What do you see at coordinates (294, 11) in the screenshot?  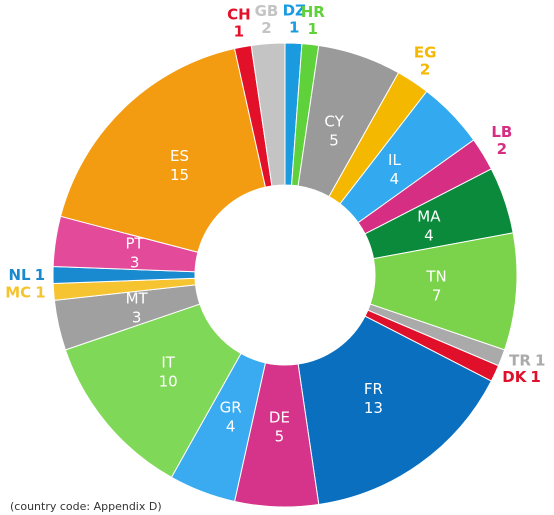 I see `segment-label: DZ` at bounding box center [294, 11].